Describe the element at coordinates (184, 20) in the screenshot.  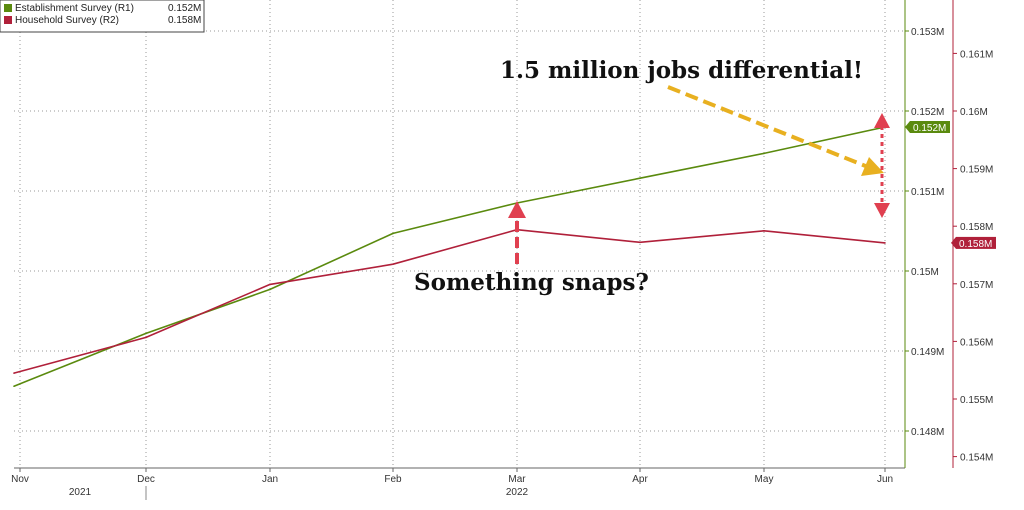
I see `legend-value: 0.158M` at that location.